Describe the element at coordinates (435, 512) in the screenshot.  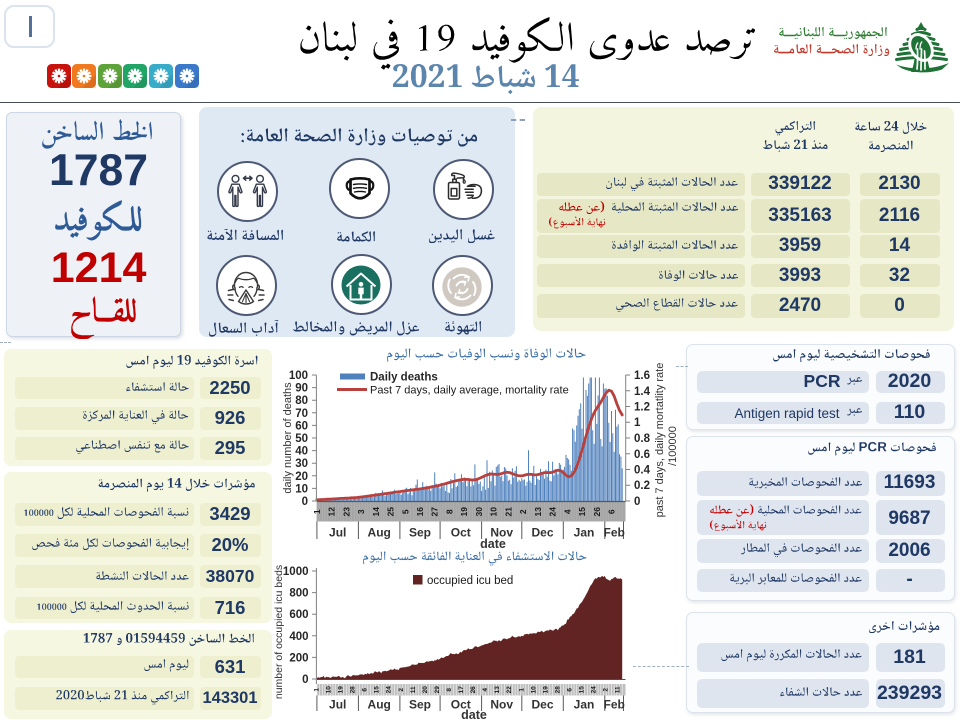
I see `svg-text: 27` at that location.